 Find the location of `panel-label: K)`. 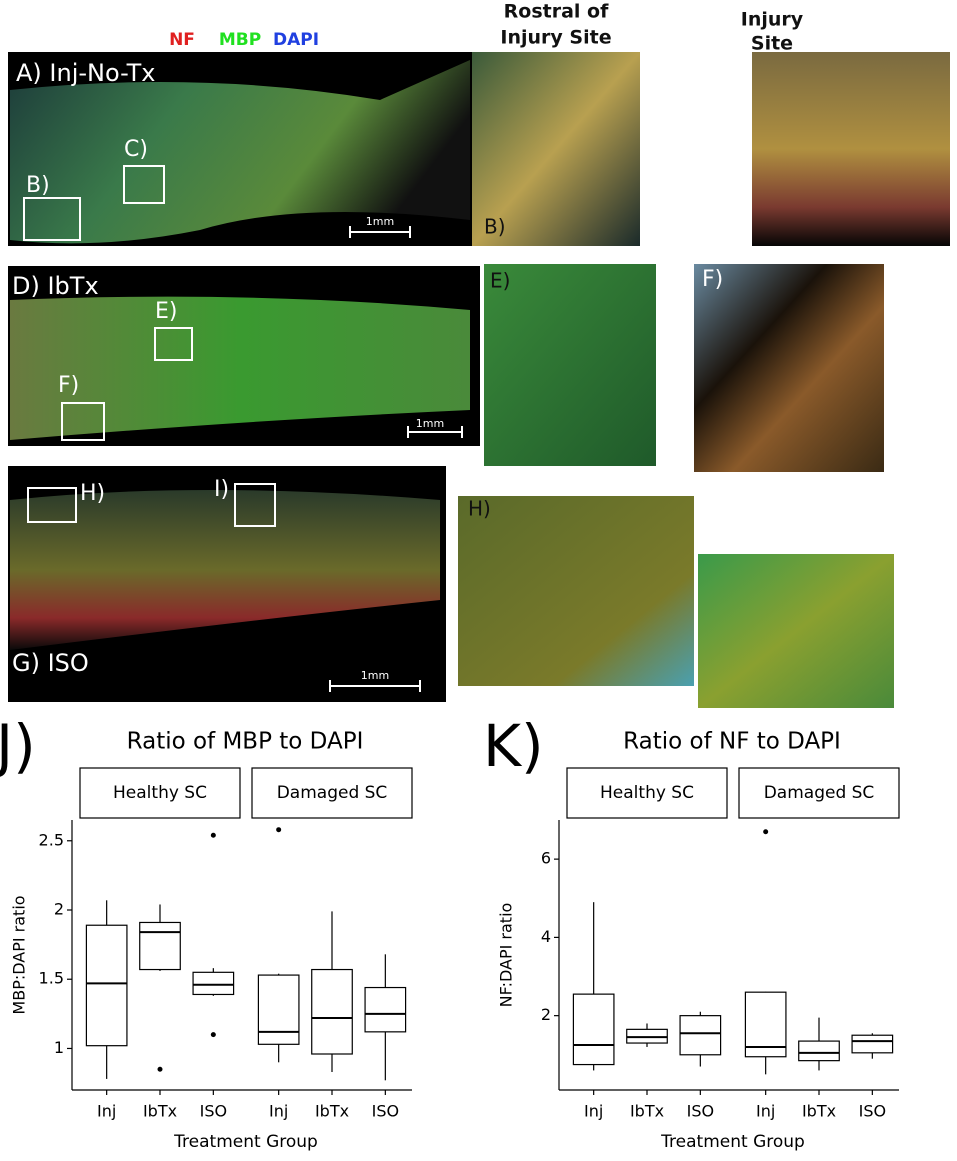

panel-label: K) is located at coordinates (513, 746).